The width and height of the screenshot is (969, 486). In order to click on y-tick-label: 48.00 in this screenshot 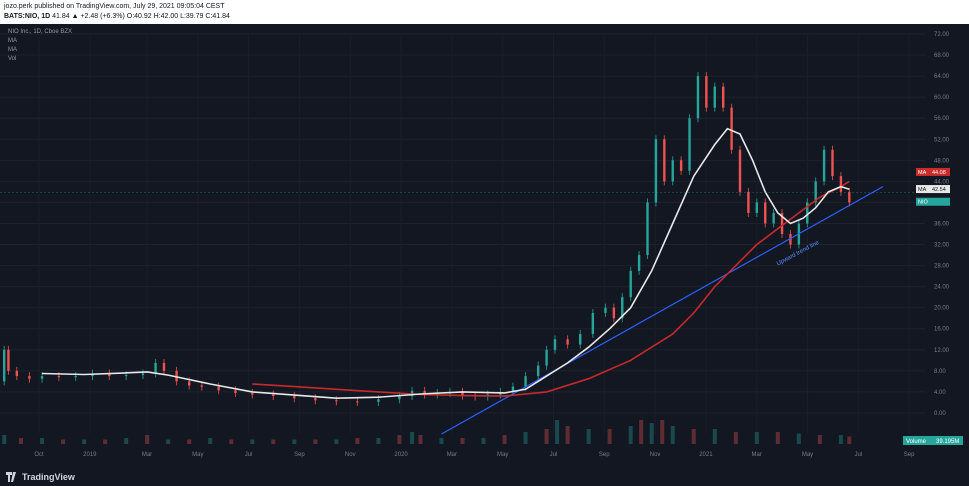, I will do `click(942, 161)`.